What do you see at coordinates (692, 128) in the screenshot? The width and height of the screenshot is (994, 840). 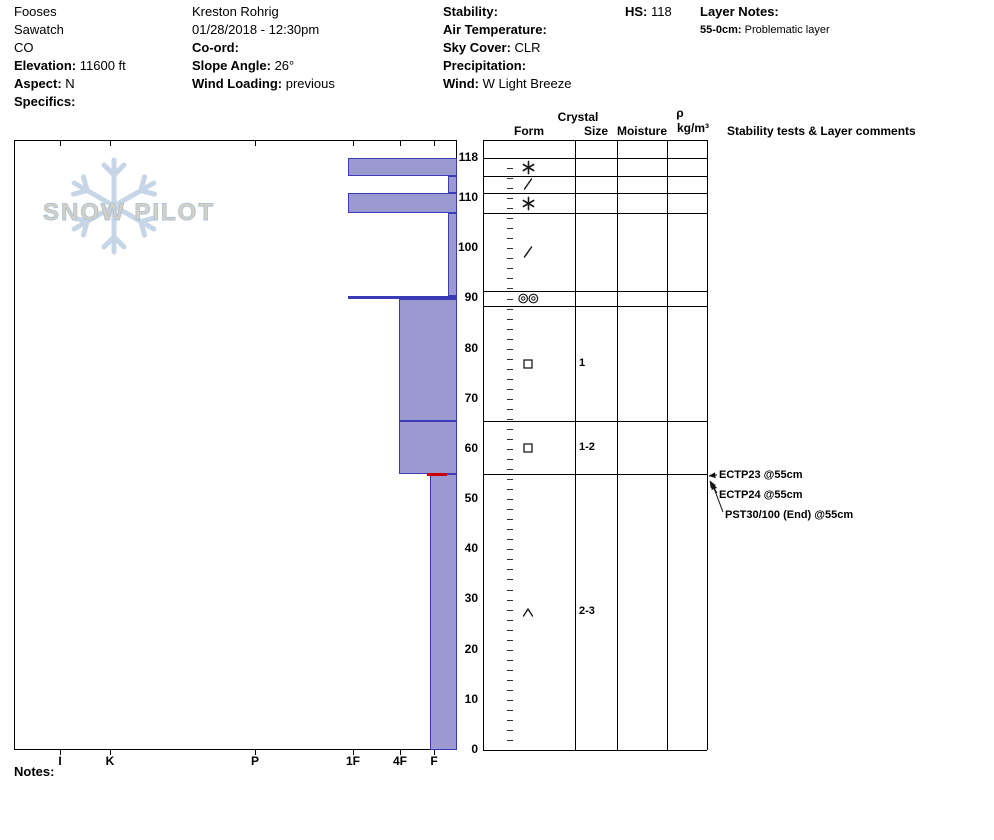 I see `col-header-density-unit: kg/m³` at bounding box center [692, 128].